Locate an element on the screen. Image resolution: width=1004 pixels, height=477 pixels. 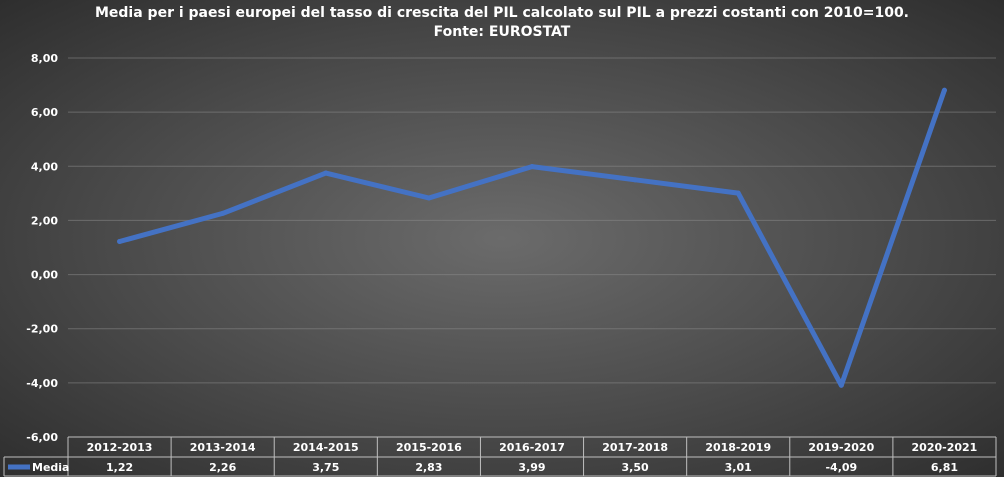
data-value-label: 1,22 is located at coordinates (119, 467).